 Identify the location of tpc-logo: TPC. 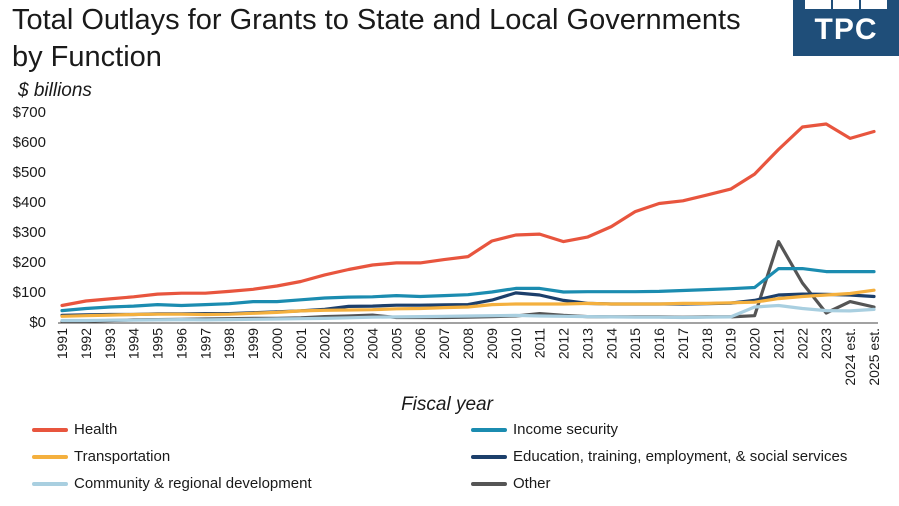
(846, 28).